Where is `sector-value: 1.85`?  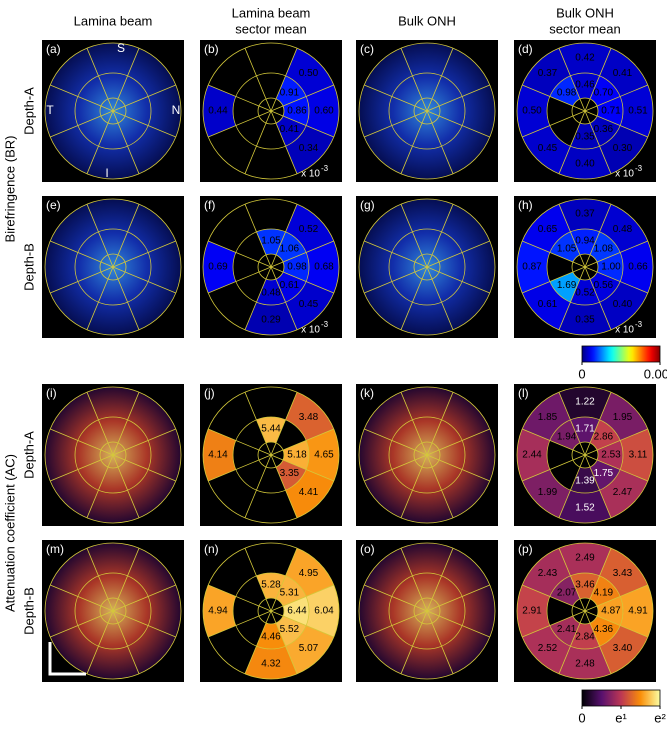 sector-value: 1.85 is located at coordinates (548, 417).